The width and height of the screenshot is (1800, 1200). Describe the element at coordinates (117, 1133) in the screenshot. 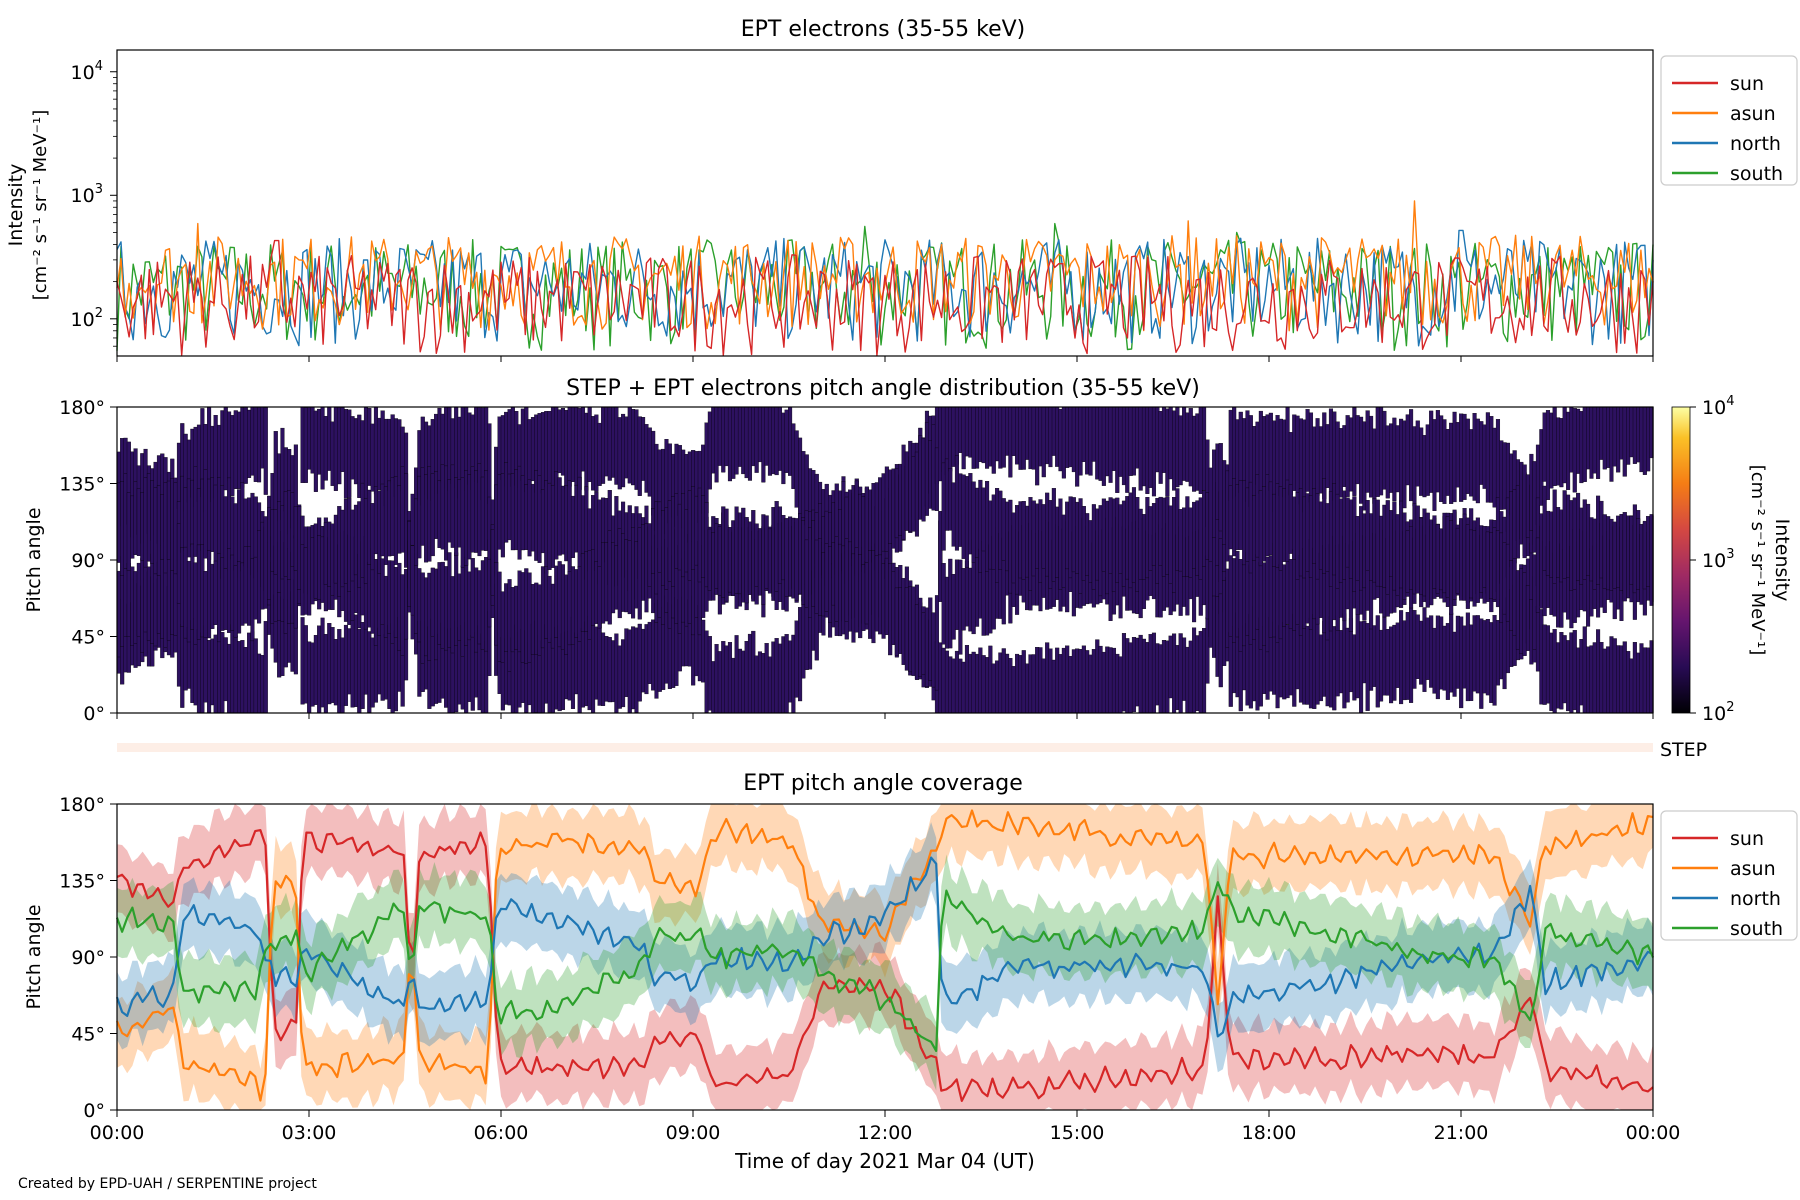

I see `panel3-xtick-label: 00:00` at that location.